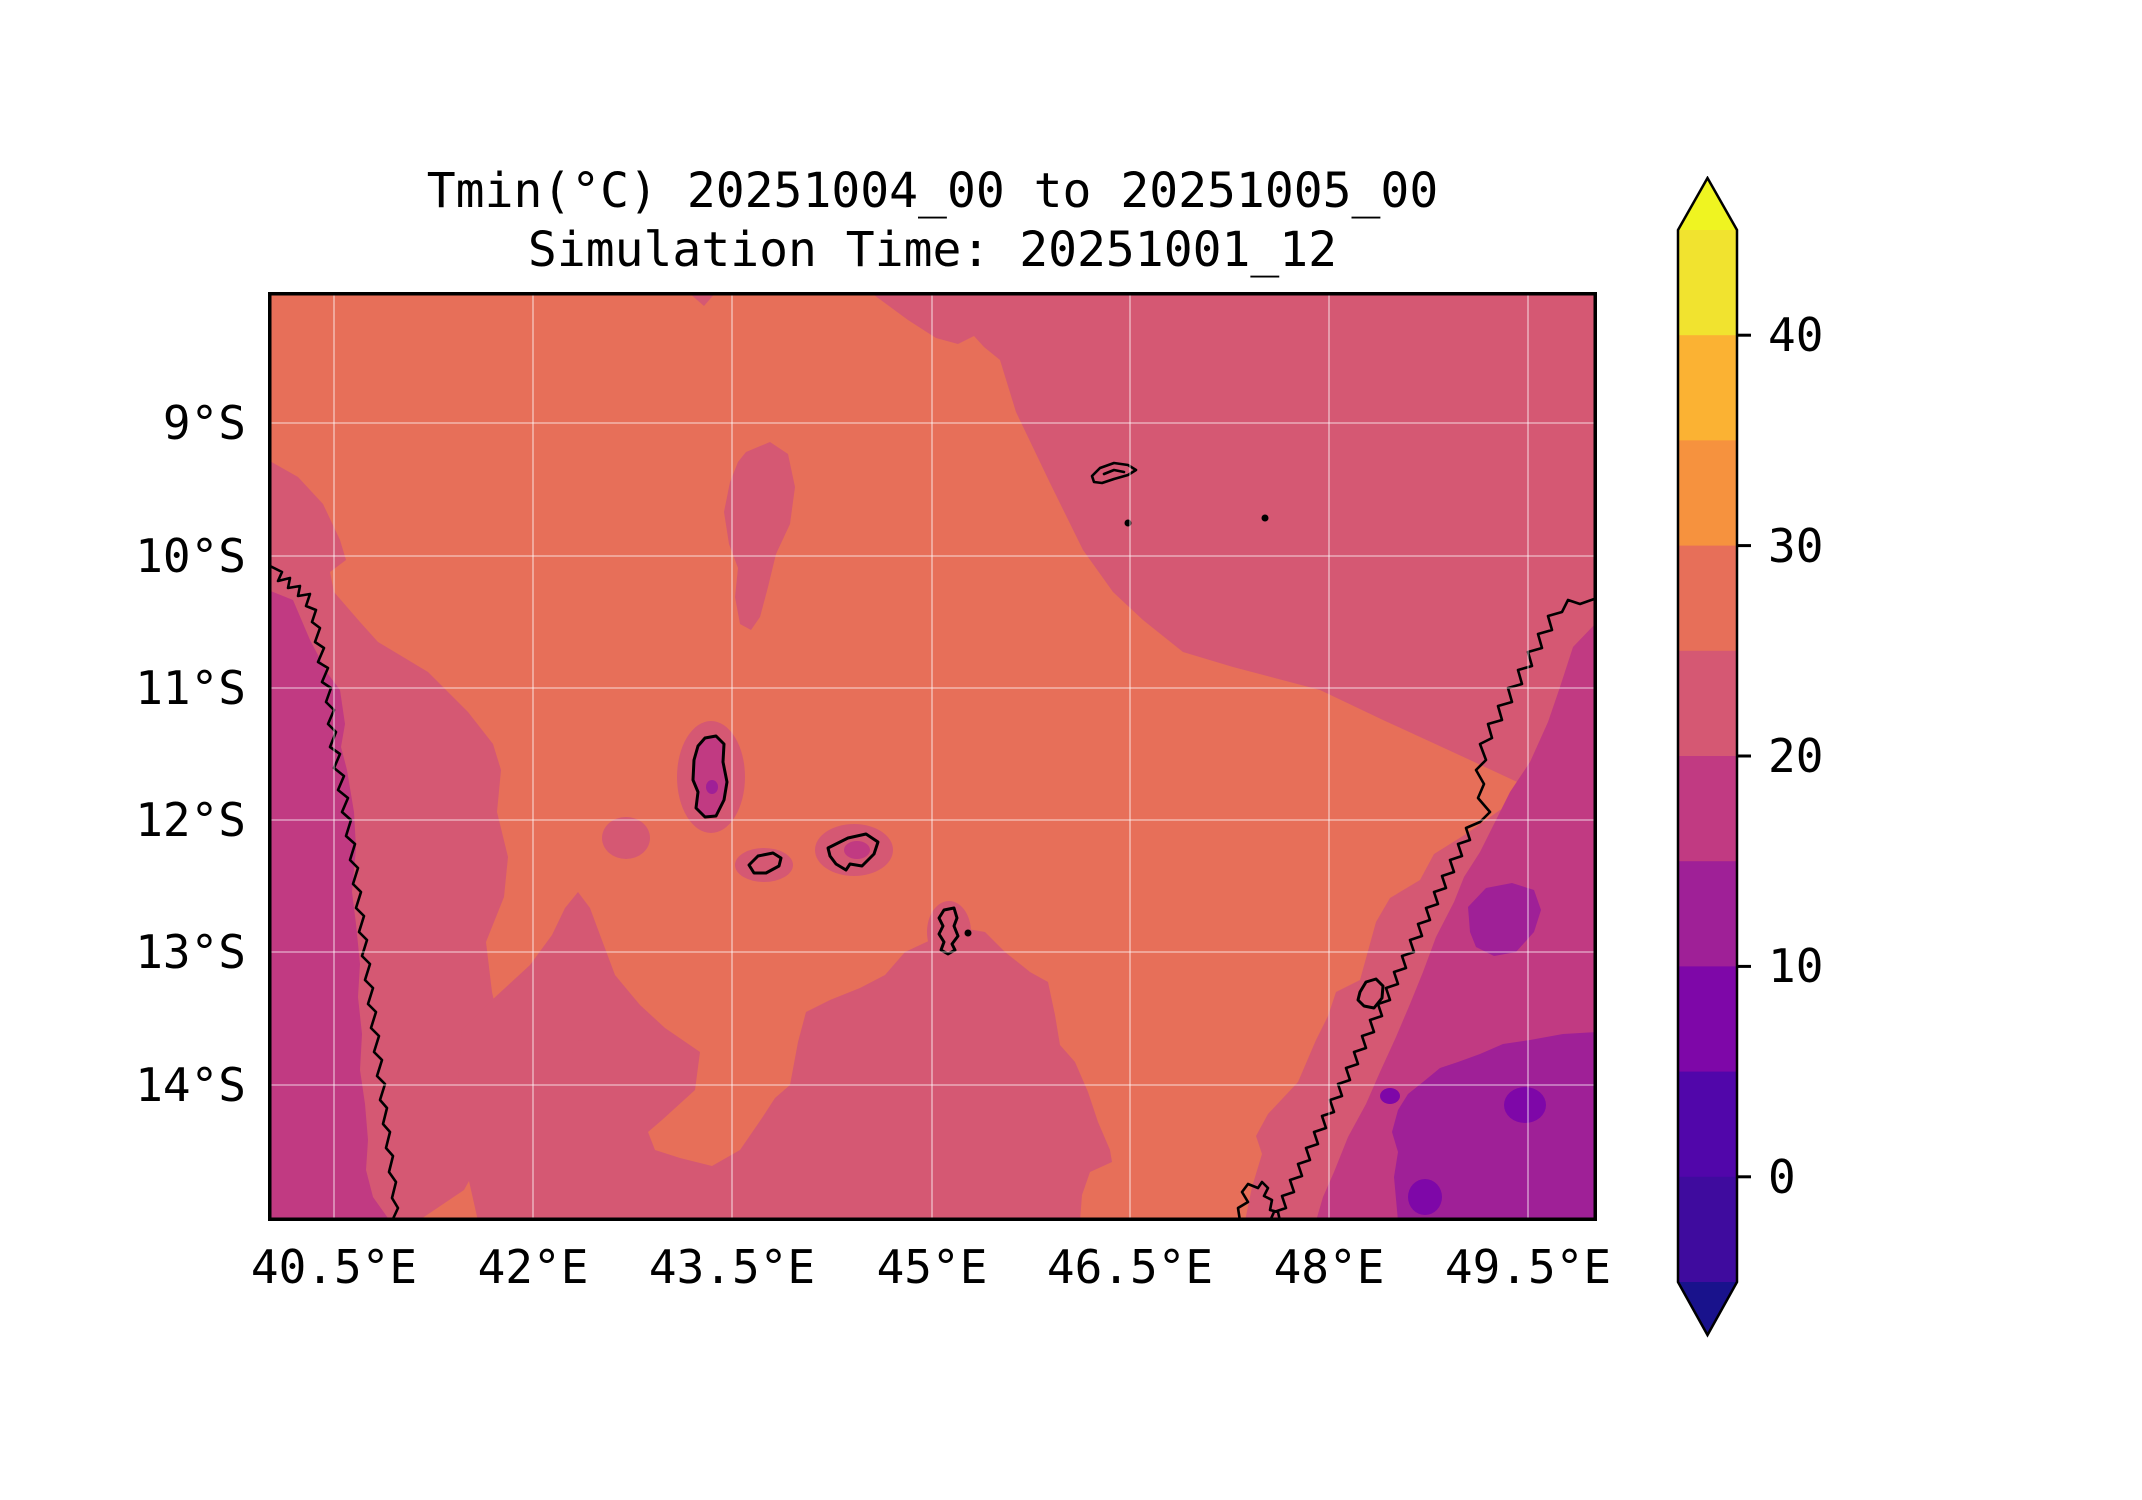 This screenshot has width=2142, height=1500. What do you see at coordinates (1528, 1267) in the screenshot?
I see `x-tick-label: 49.5°E` at bounding box center [1528, 1267].